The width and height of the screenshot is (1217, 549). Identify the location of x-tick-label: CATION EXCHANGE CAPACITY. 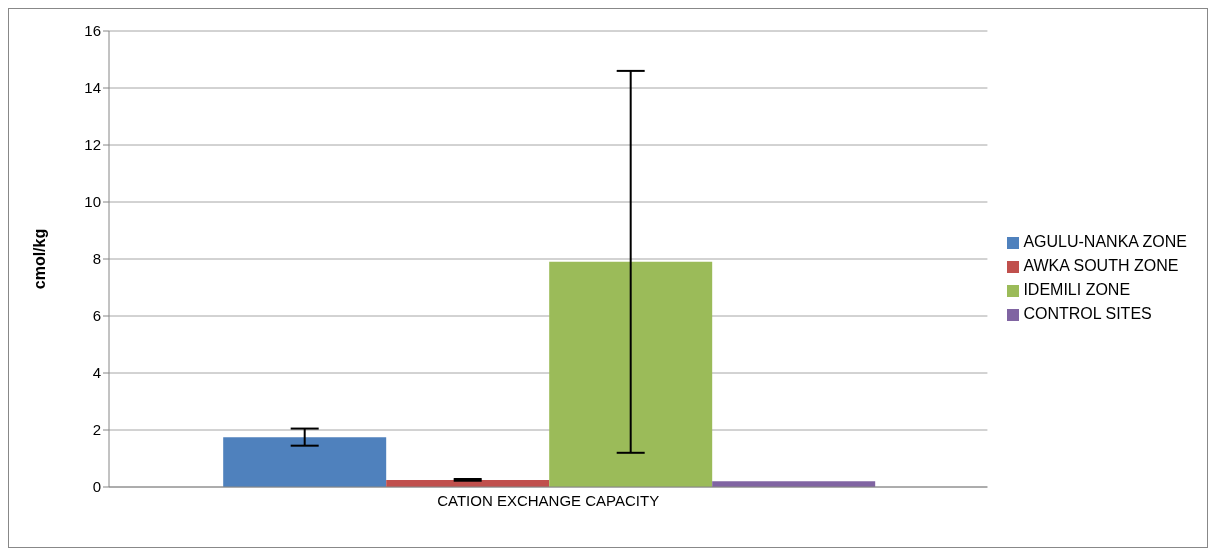
(548, 500).